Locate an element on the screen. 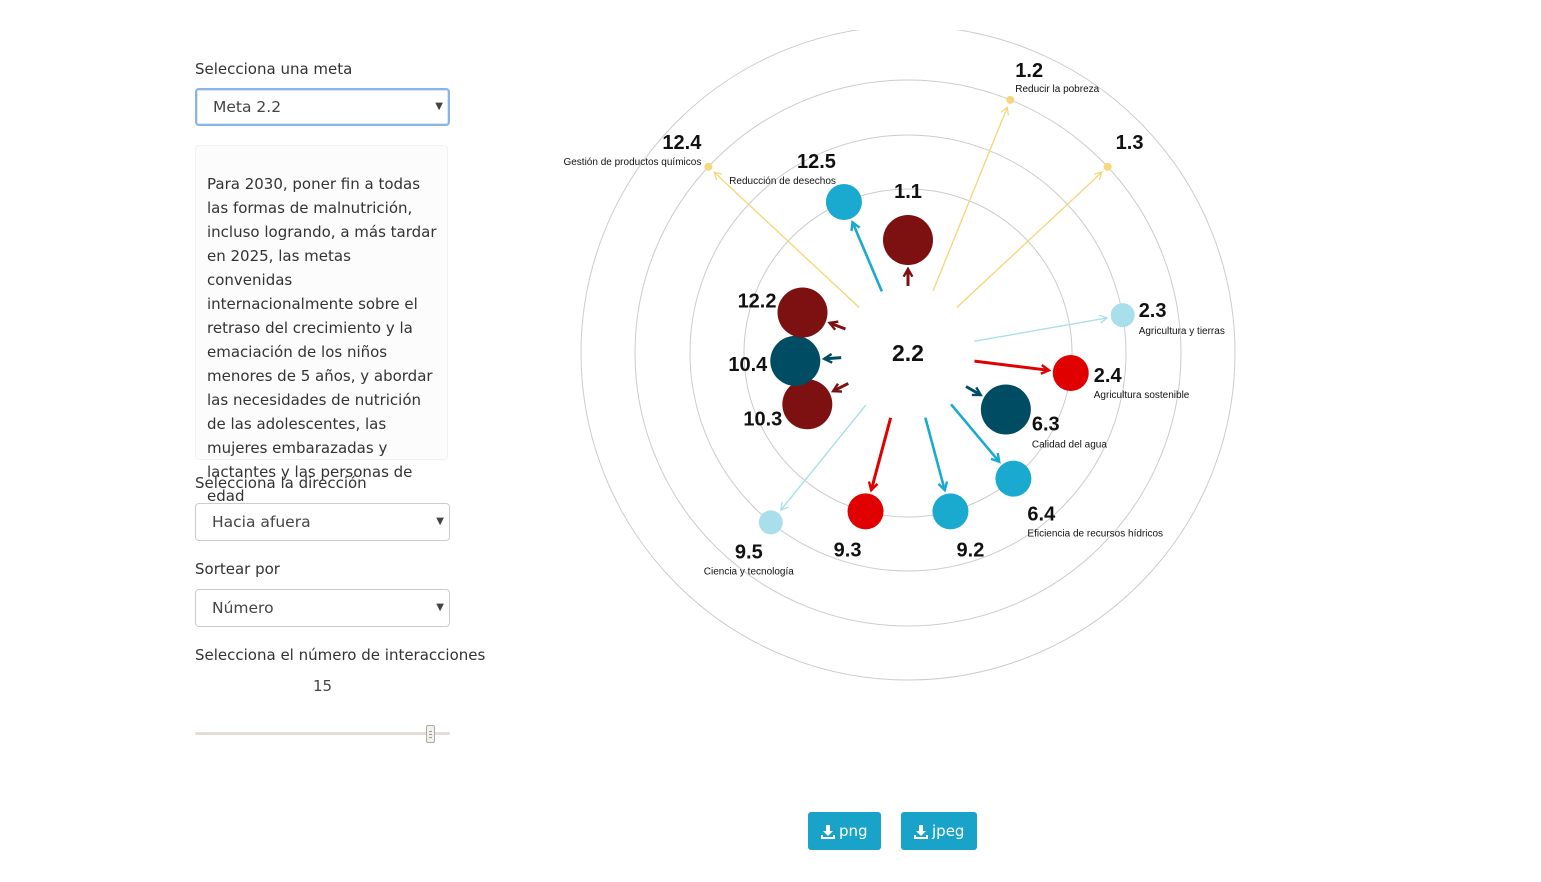 The height and width of the screenshot is (882, 1541). node-label-2-4: 2.4 is located at coordinates (1108, 376).